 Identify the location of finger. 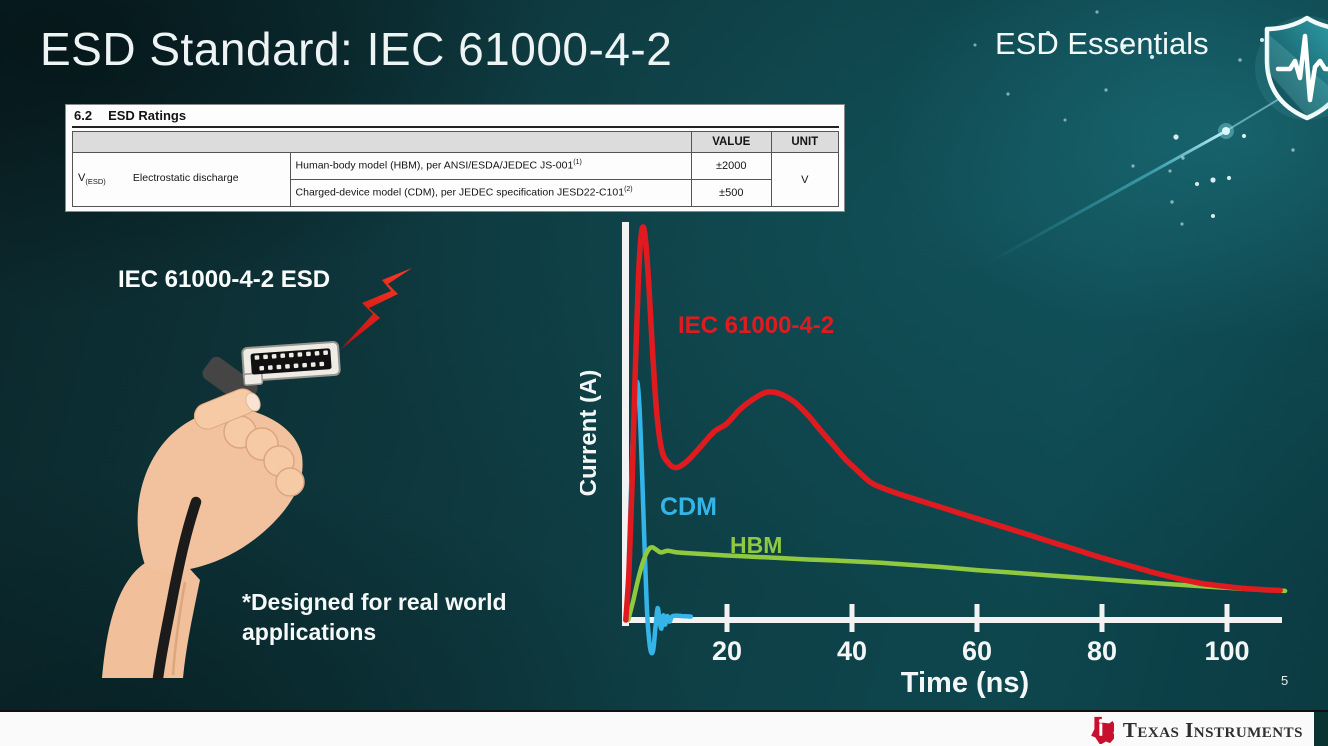
(290, 482).